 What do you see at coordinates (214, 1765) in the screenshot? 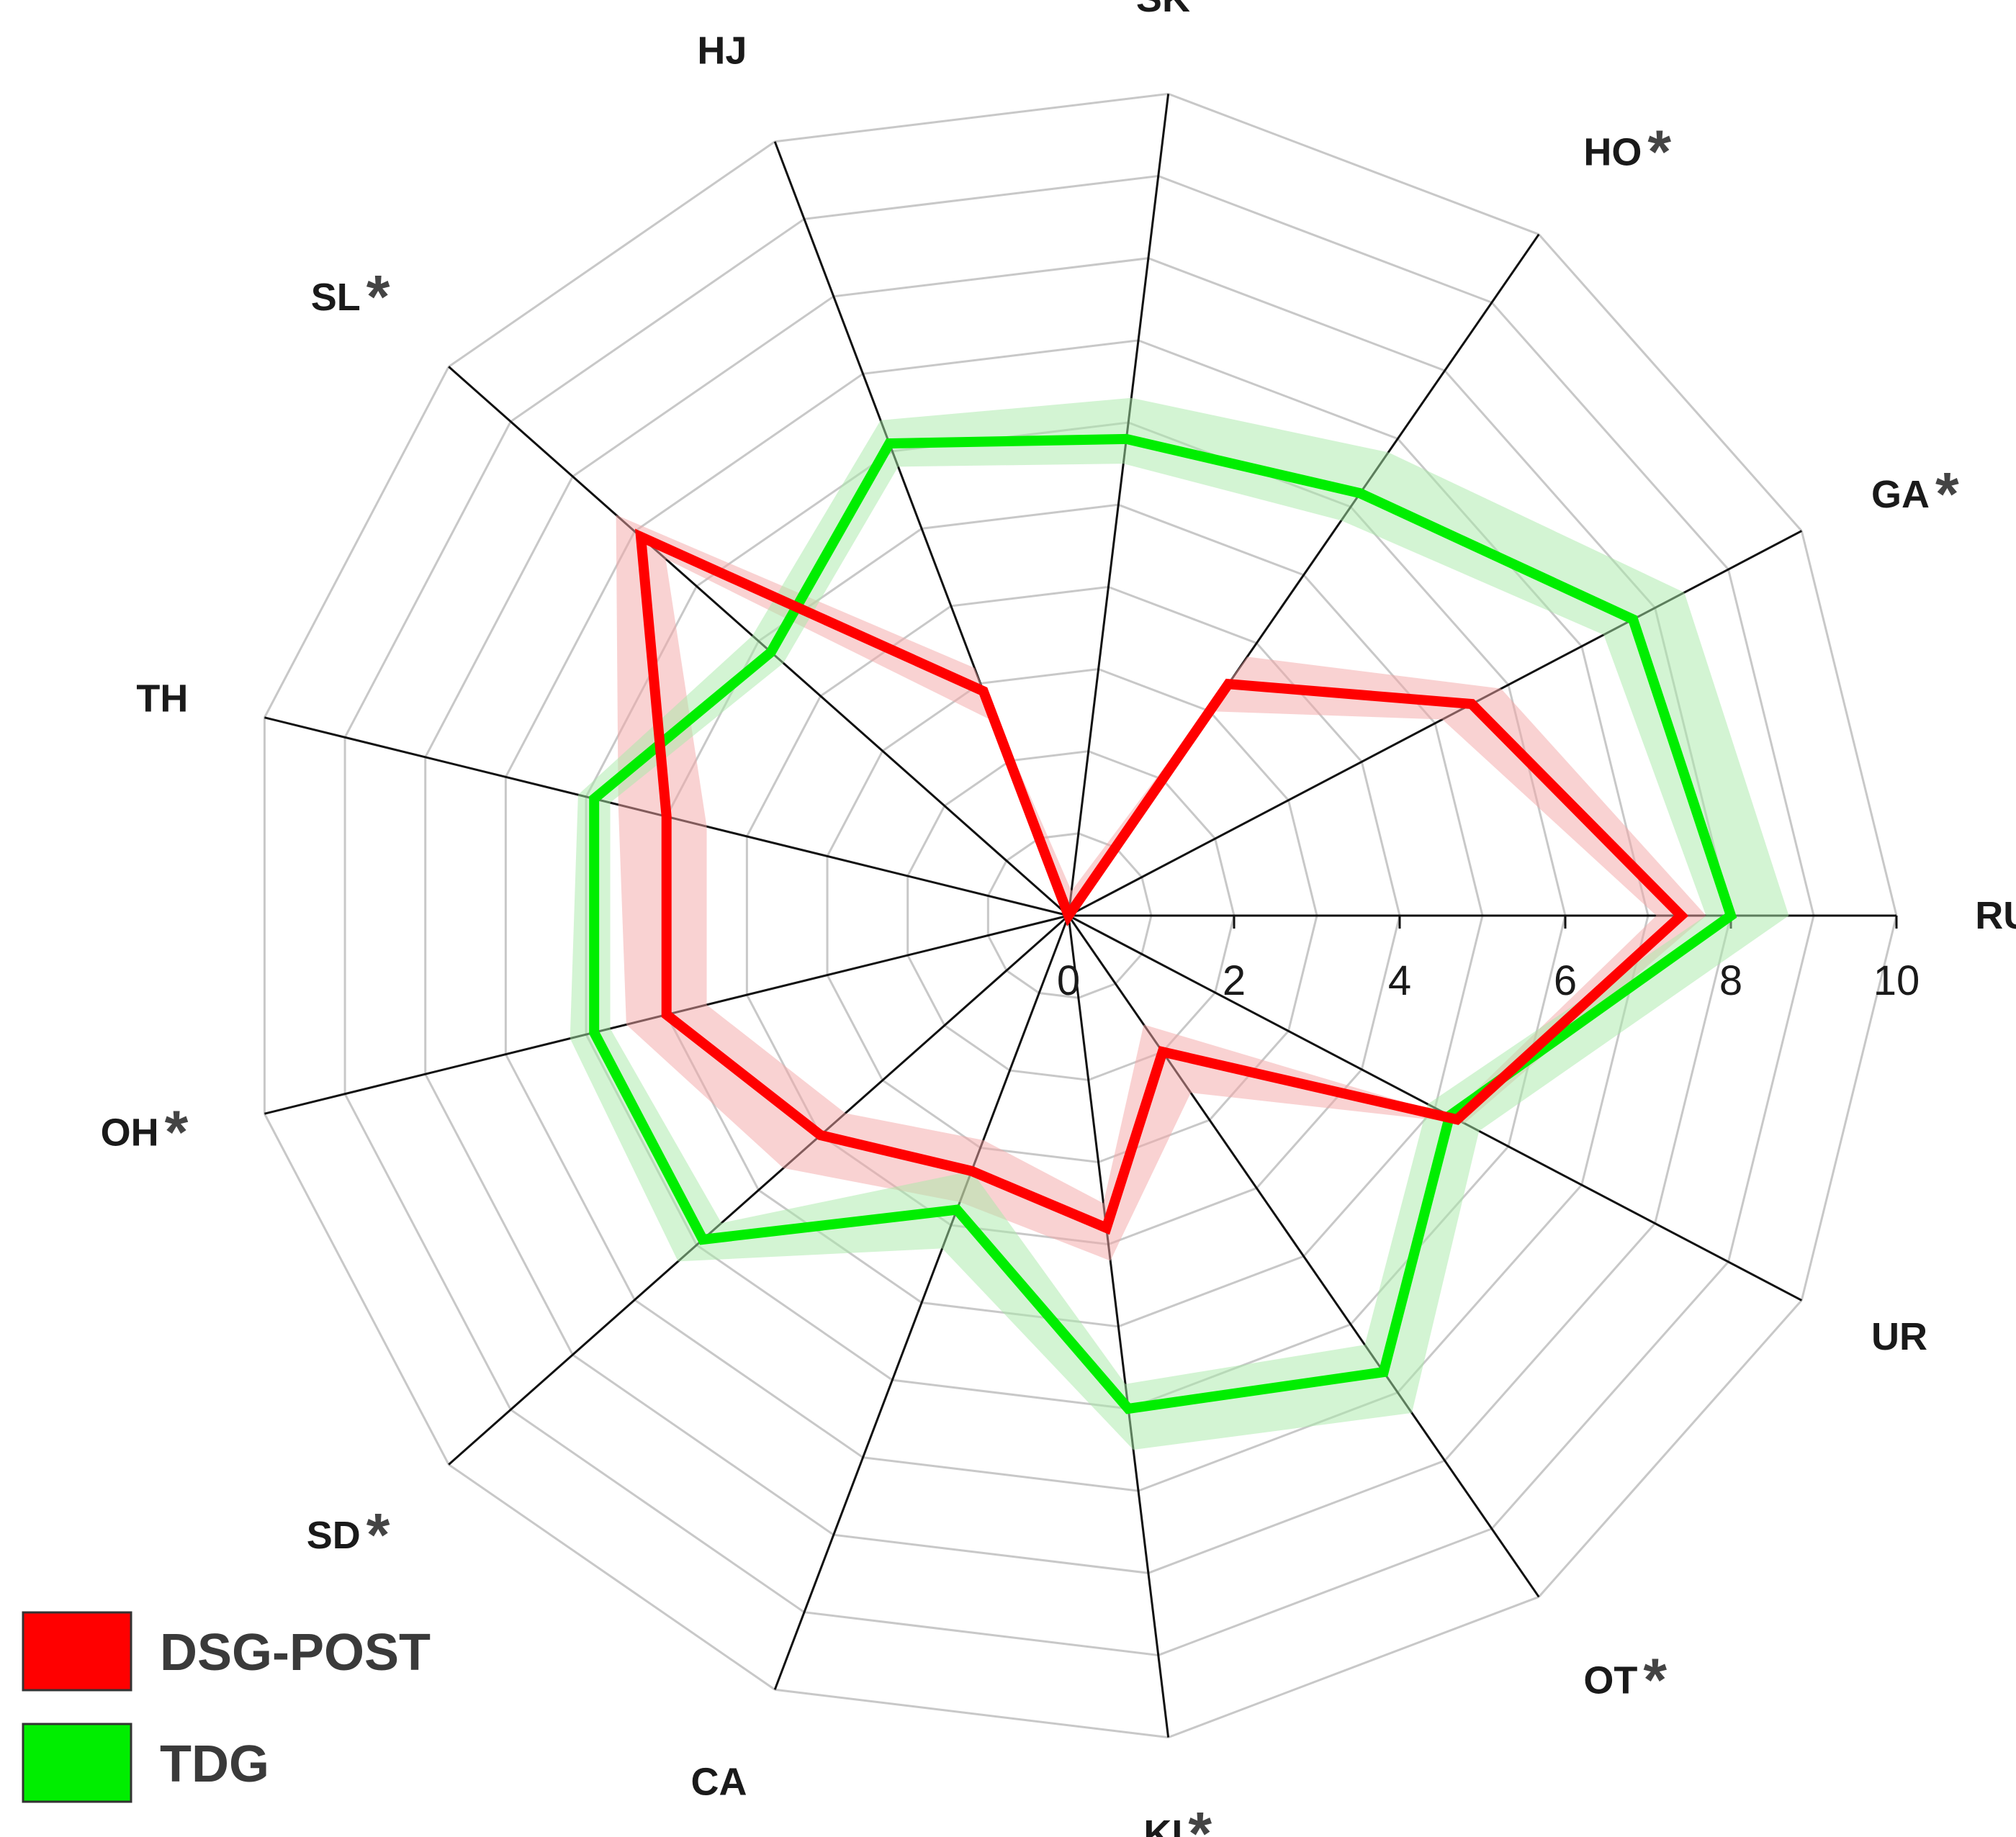
I see `legend-label-tdg: TDG` at bounding box center [214, 1765].